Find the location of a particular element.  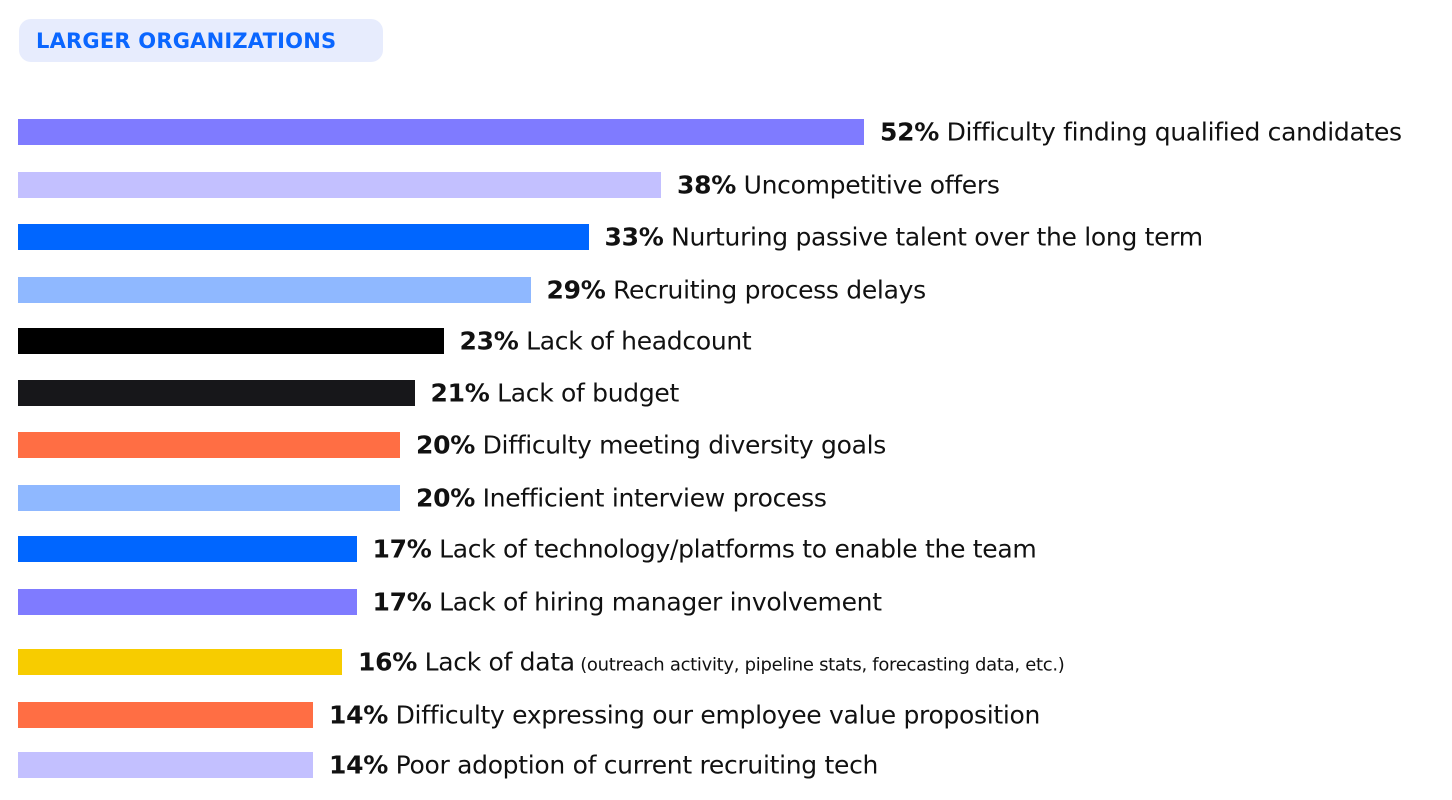

value-label: 23% is located at coordinates (489, 341).